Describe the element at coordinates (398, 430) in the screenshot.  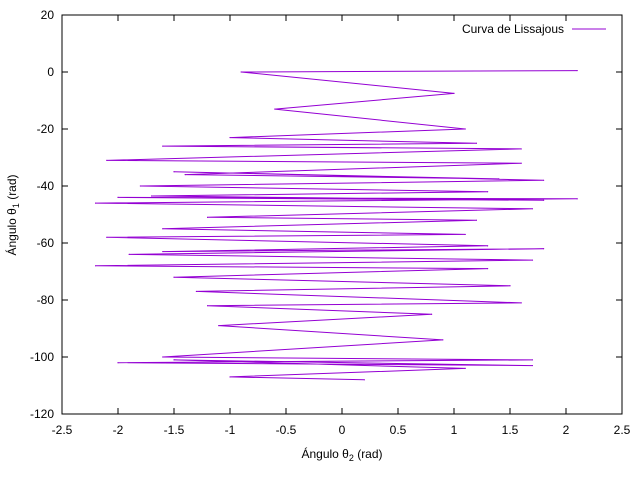
I see `x-tick-label: 0.5` at that location.